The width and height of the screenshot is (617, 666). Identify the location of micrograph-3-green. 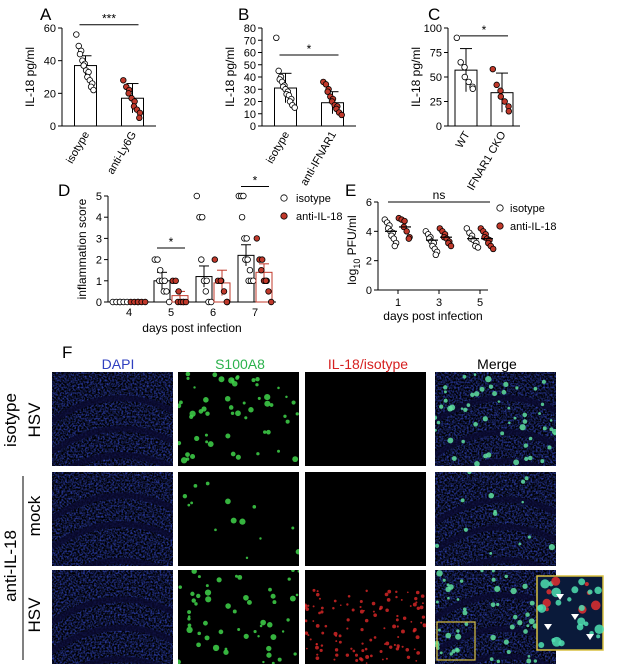
(238, 617).